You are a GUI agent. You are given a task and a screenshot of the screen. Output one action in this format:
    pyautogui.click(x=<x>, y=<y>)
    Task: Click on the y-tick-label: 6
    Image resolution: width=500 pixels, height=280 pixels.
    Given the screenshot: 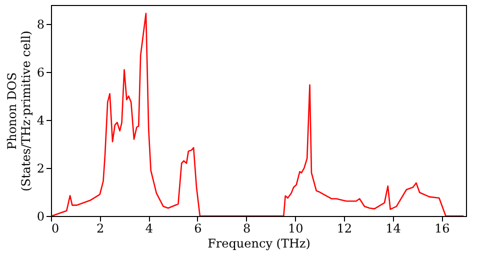 What is the action you would take?
    pyautogui.click(x=40, y=73)
    